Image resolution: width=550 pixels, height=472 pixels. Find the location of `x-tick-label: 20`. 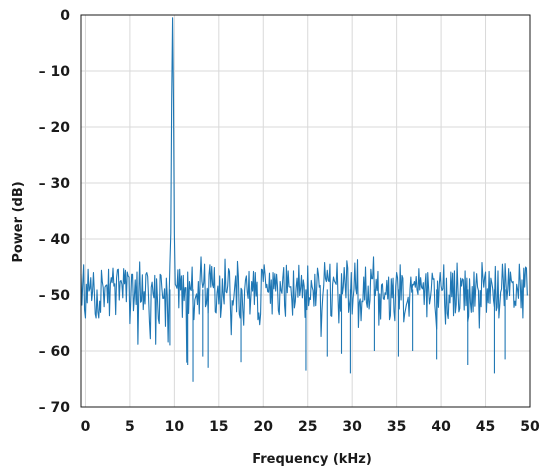

x-tick-label: 20 is located at coordinates (264, 427).